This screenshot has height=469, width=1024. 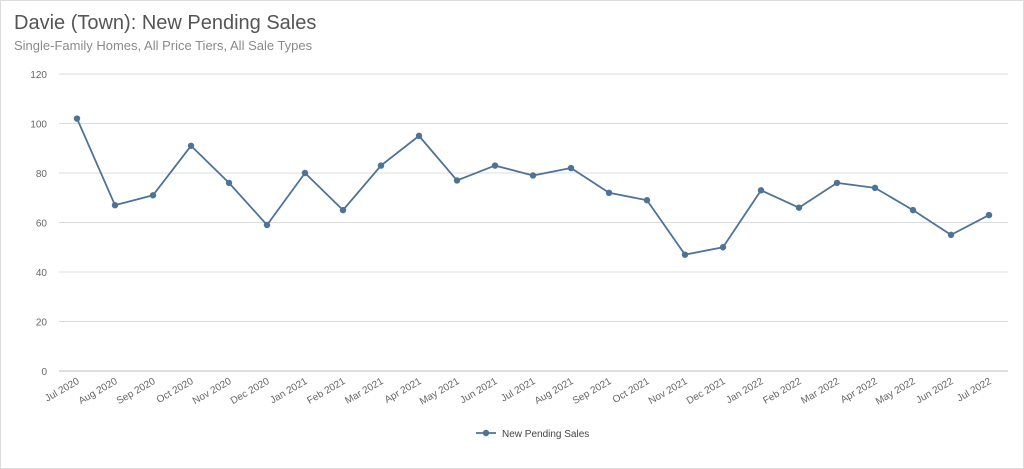 I want to click on y-tick-label-0: 0, so click(x=44, y=372).